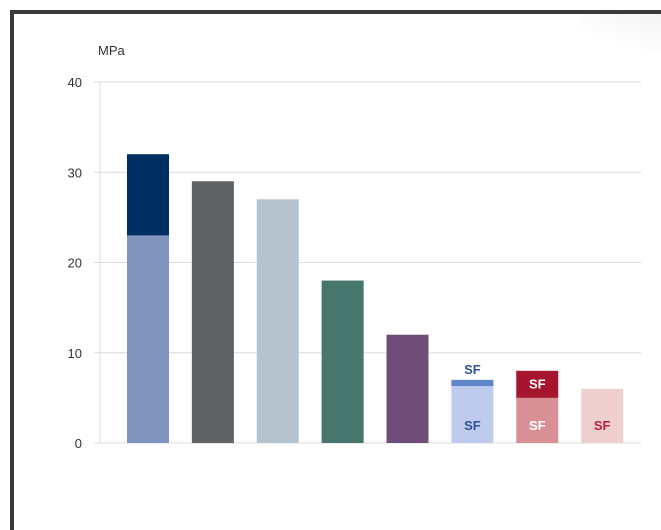  What do you see at coordinates (620, 34) in the screenshot?
I see `corner-glare` at bounding box center [620, 34].